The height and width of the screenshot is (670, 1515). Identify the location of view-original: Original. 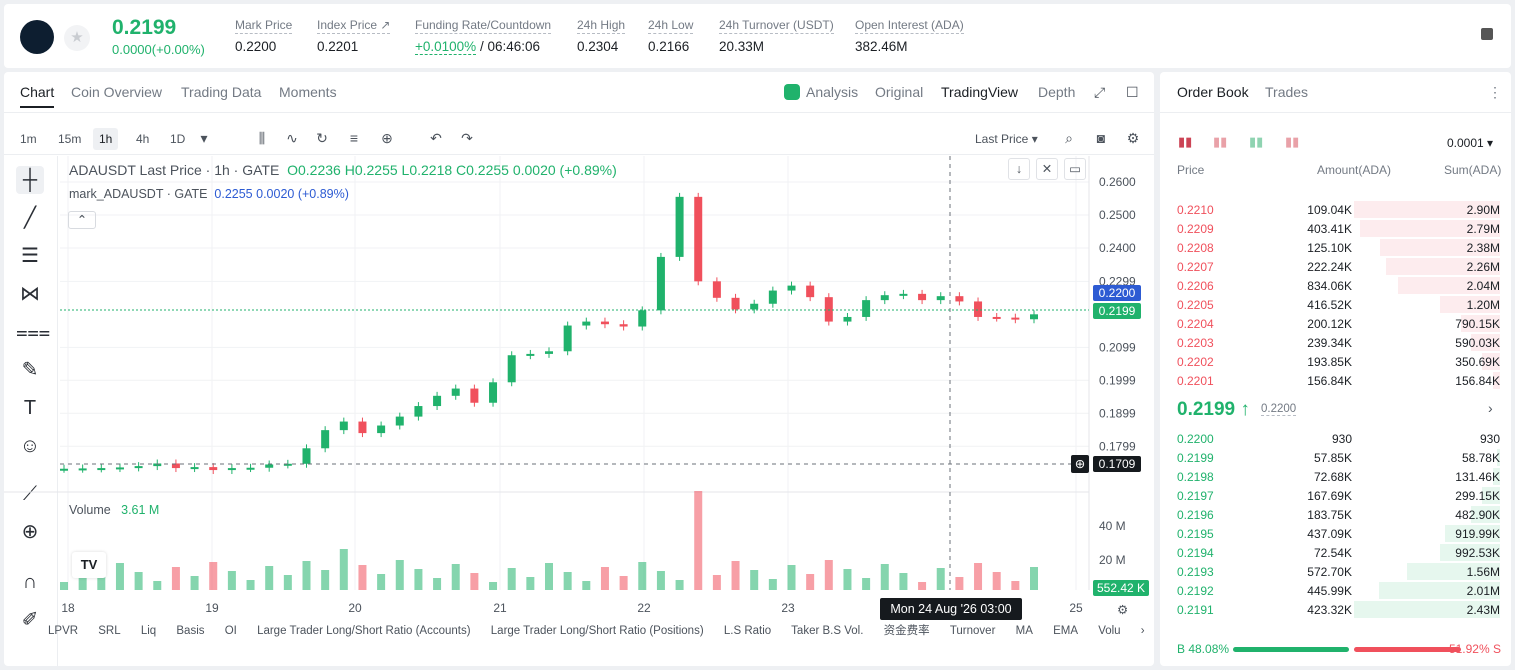
(899, 92).